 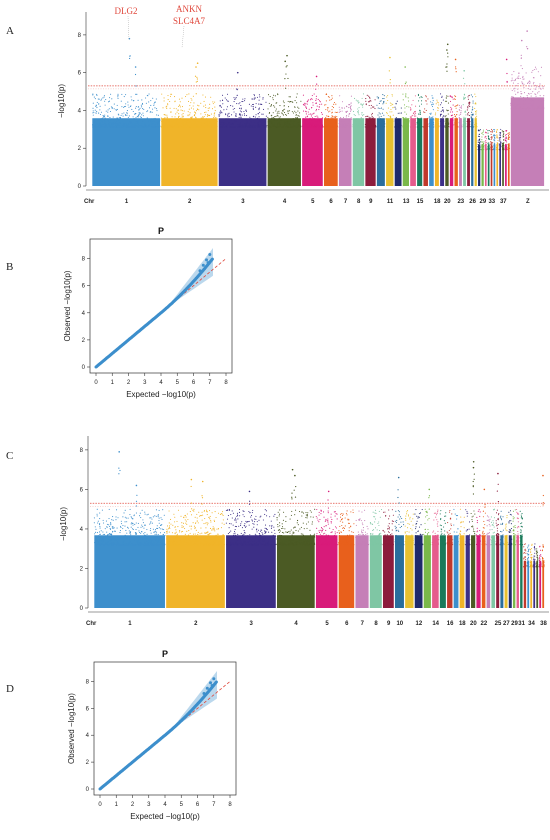 I want to click on chromosome-label: 29, so click(x=483, y=202).